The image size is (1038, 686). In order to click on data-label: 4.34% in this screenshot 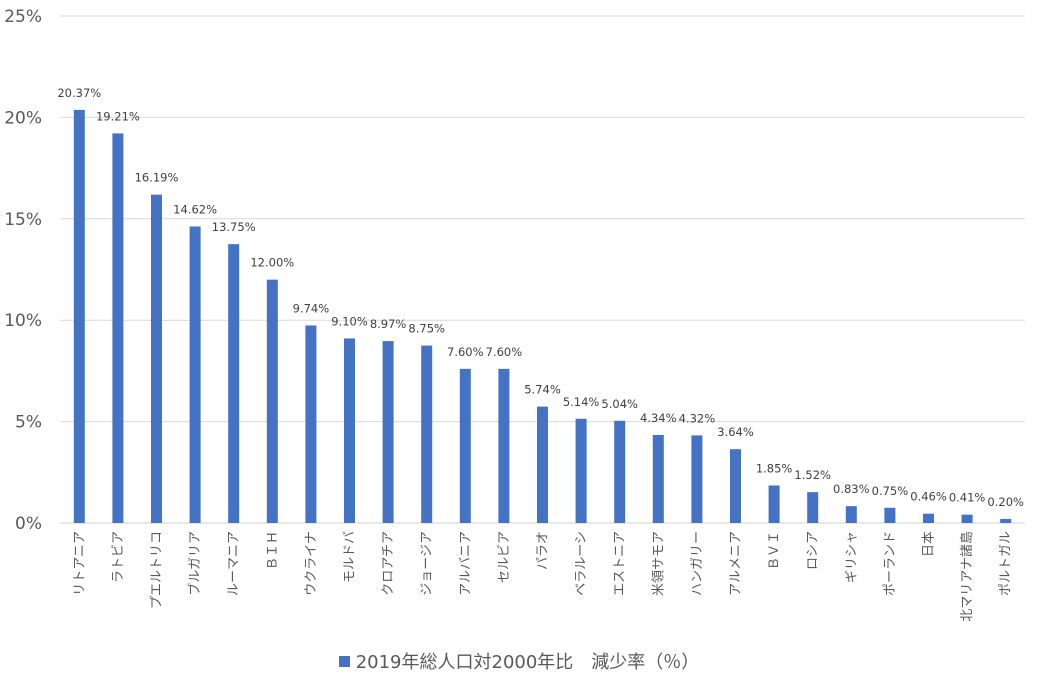, I will do `click(658, 418)`.